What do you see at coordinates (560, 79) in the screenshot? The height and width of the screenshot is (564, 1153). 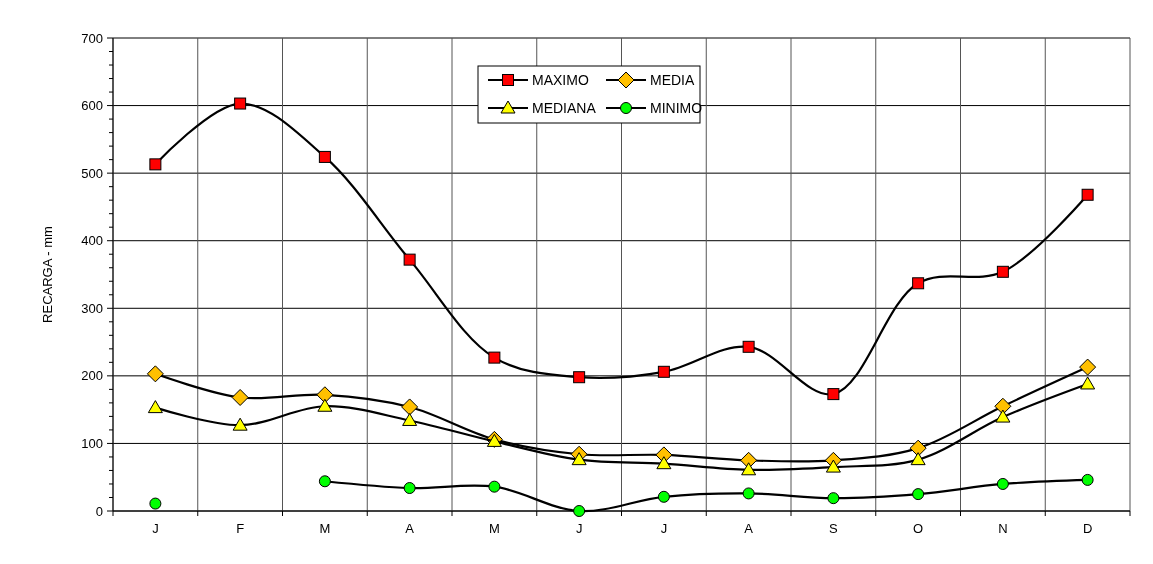 I see `legend-label: MAXIMO` at bounding box center [560, 79].